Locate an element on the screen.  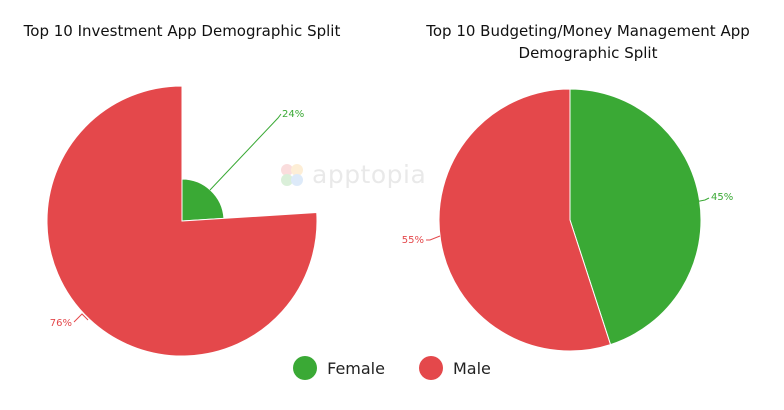
legend-label-female: Female is located at coordinates (356, 368).